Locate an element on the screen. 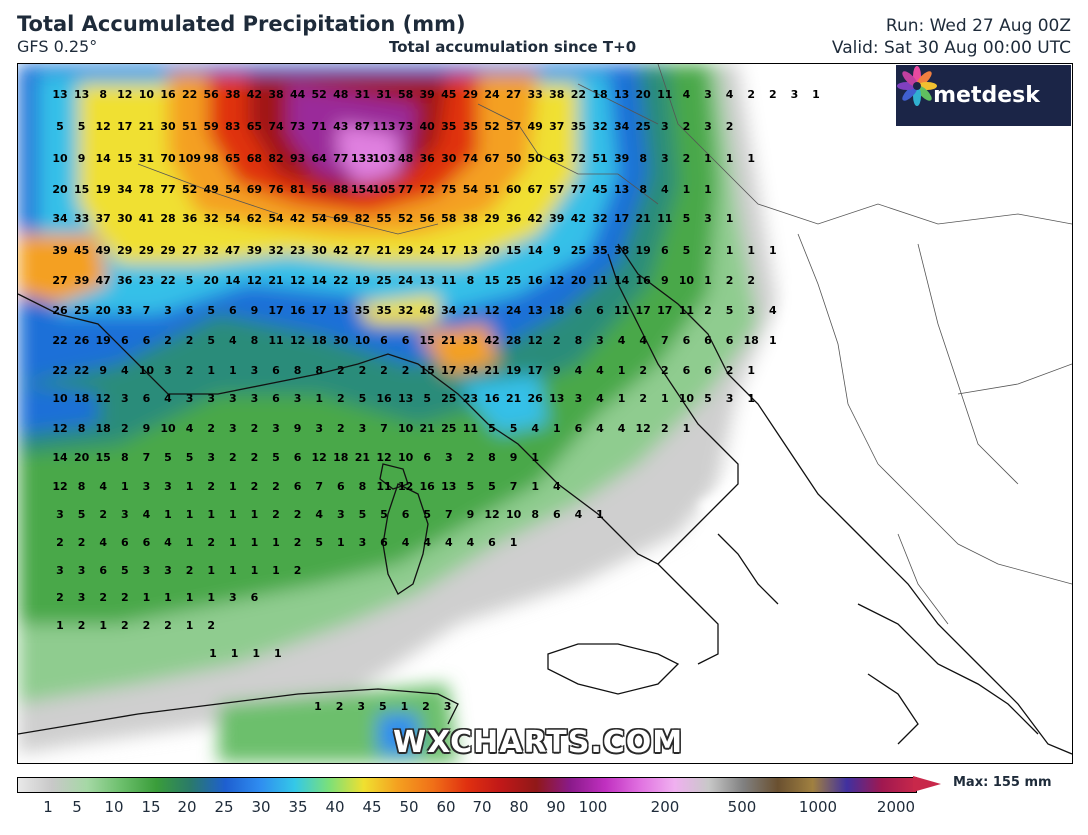  precip-value: 18 is located at coordinates (556, 310).